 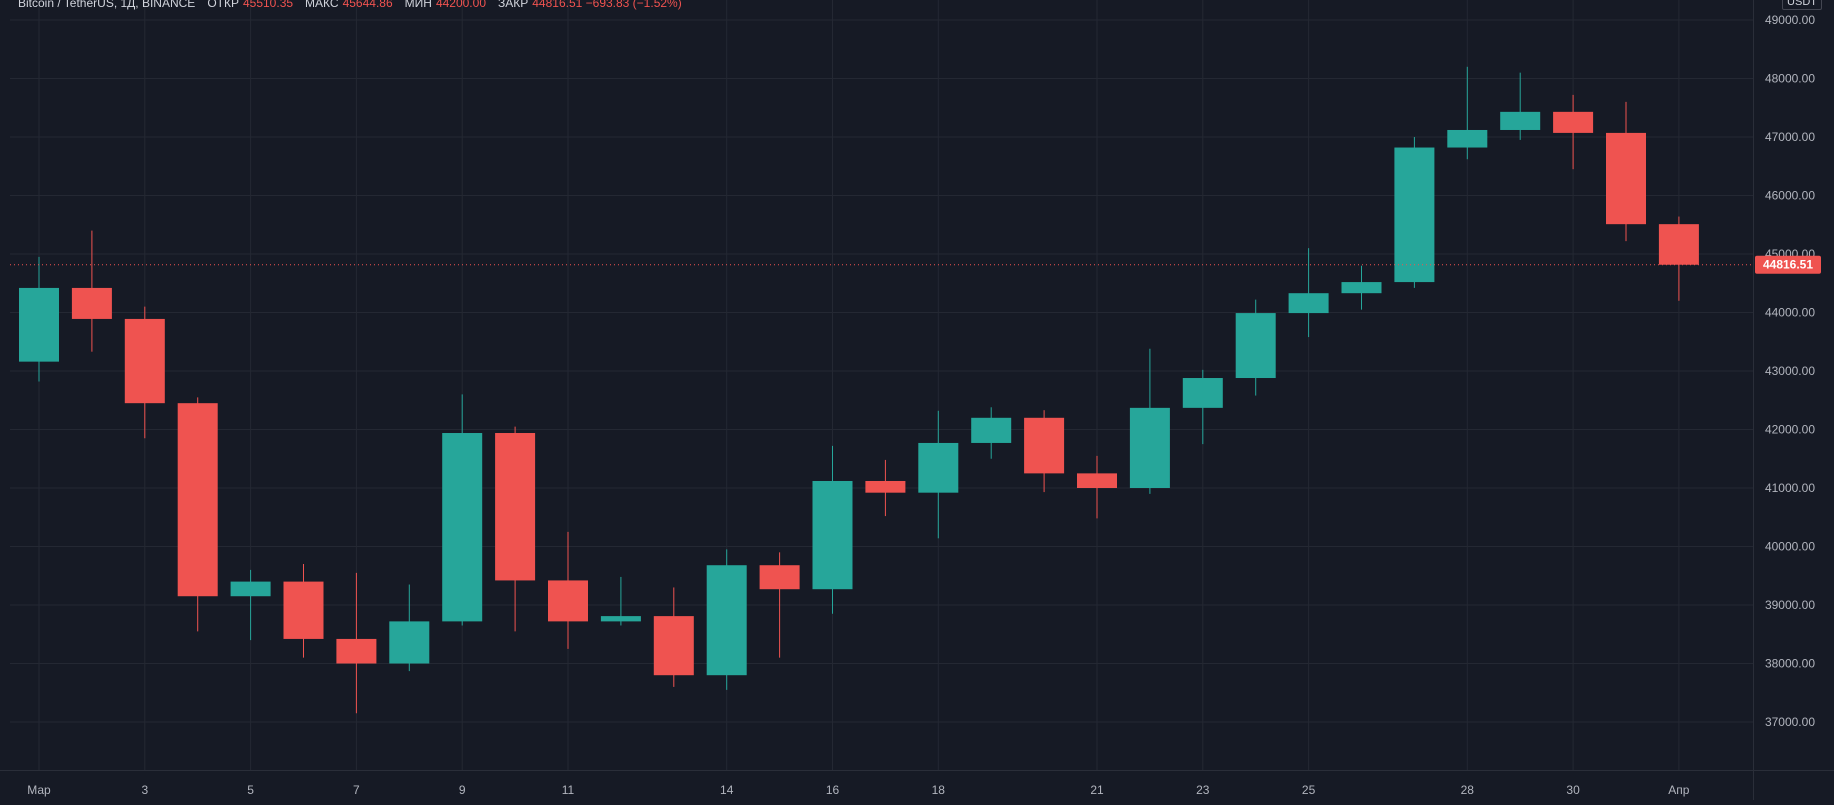 I want to click on x-tick-label: 21, so click(x=1097, y=790).